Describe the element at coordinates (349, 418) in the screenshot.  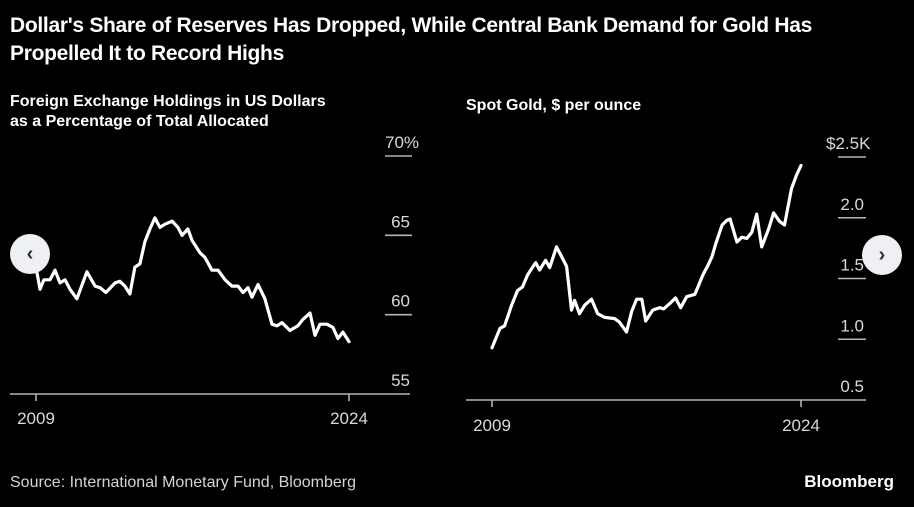
I see `usd-x-tick-label: 2024` at that location.